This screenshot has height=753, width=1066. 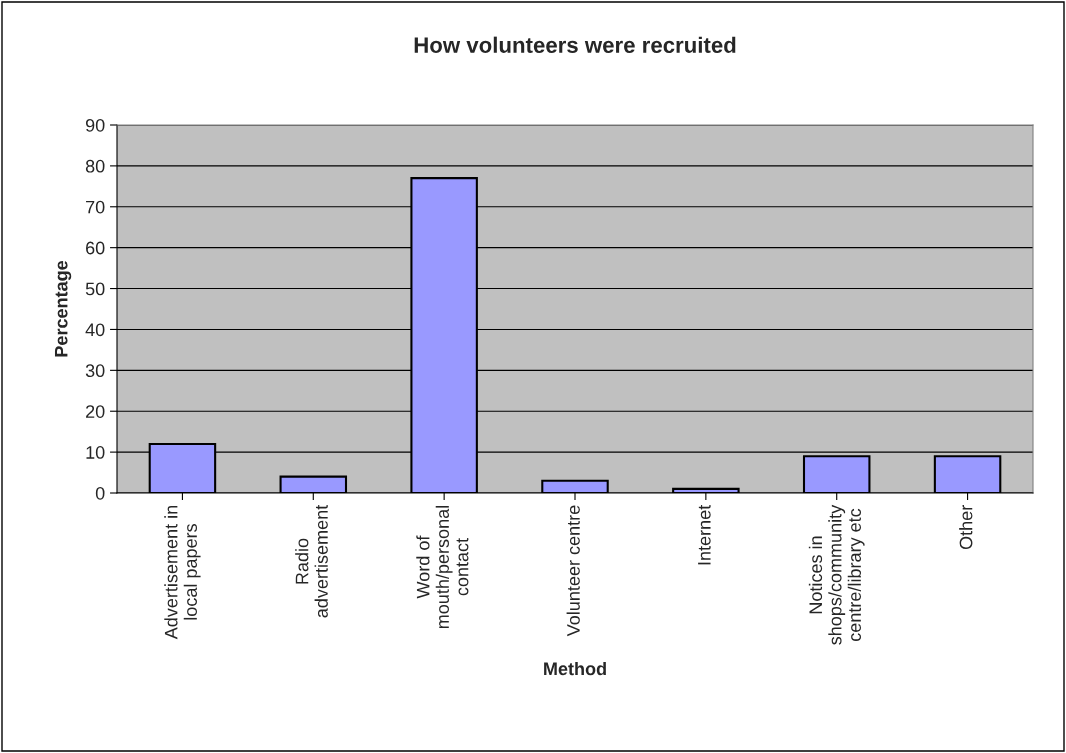 What do you see at coordinates (704, 534) in the screenshot?
I see `x-tick-label: Internet` at bounding box center [704, 534].